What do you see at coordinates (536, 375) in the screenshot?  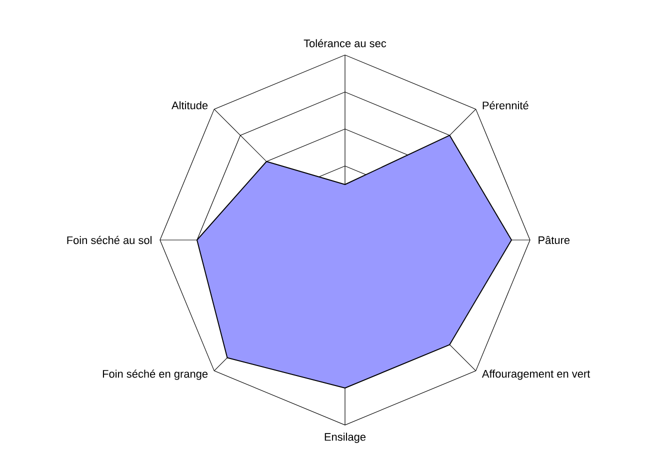 I see `spoke-label: Affouragement en vert` at bounding box center [536, 375].